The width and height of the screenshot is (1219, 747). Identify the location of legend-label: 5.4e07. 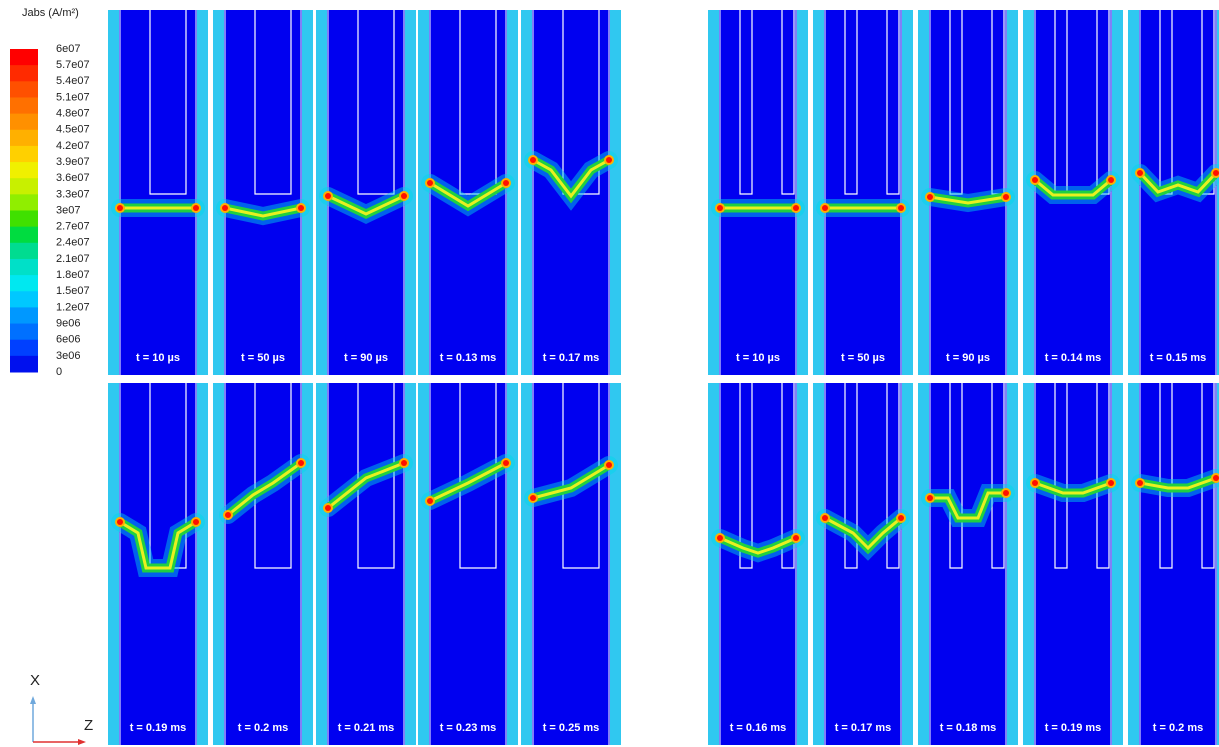
(73, 81).